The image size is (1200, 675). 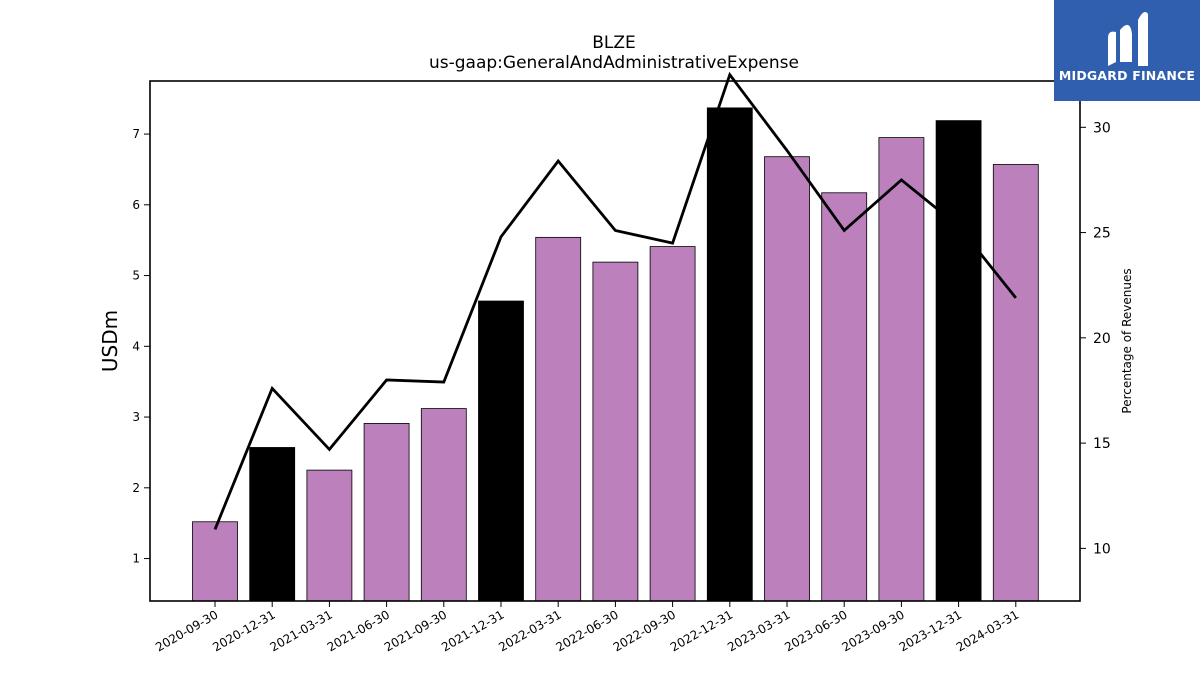 What do you see at coordinates (300, 630) in the screenshot?
I see `x-tick-label: 2021-03-31` at bounding box center [300, 630].